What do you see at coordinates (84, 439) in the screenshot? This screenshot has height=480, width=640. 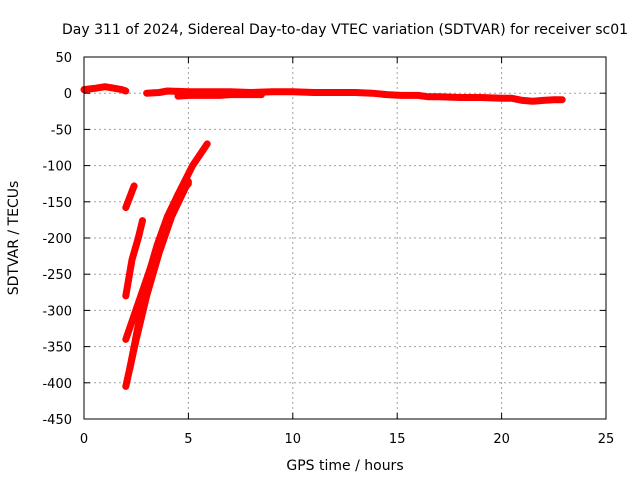 I see `x-tick-label: 0` at bounding box center [84, 439].